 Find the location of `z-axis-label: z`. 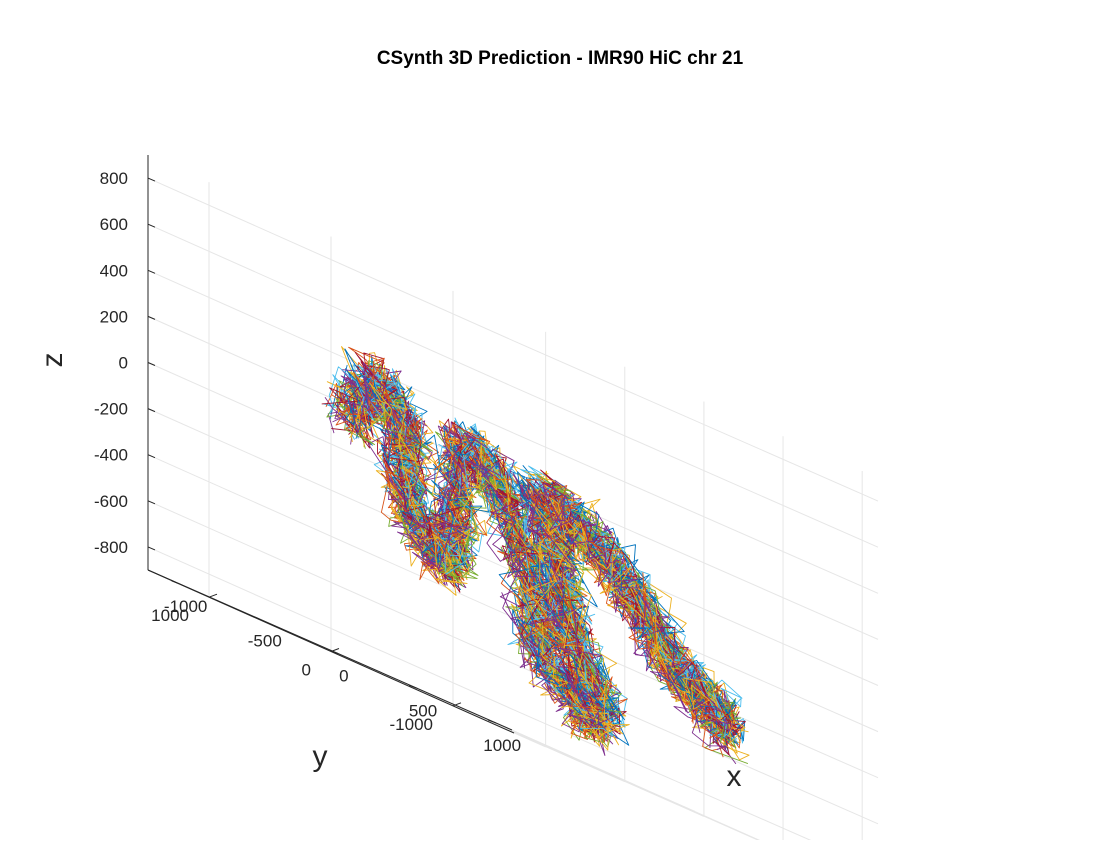

z-axis-label: z is located at coordinates (52, 360).